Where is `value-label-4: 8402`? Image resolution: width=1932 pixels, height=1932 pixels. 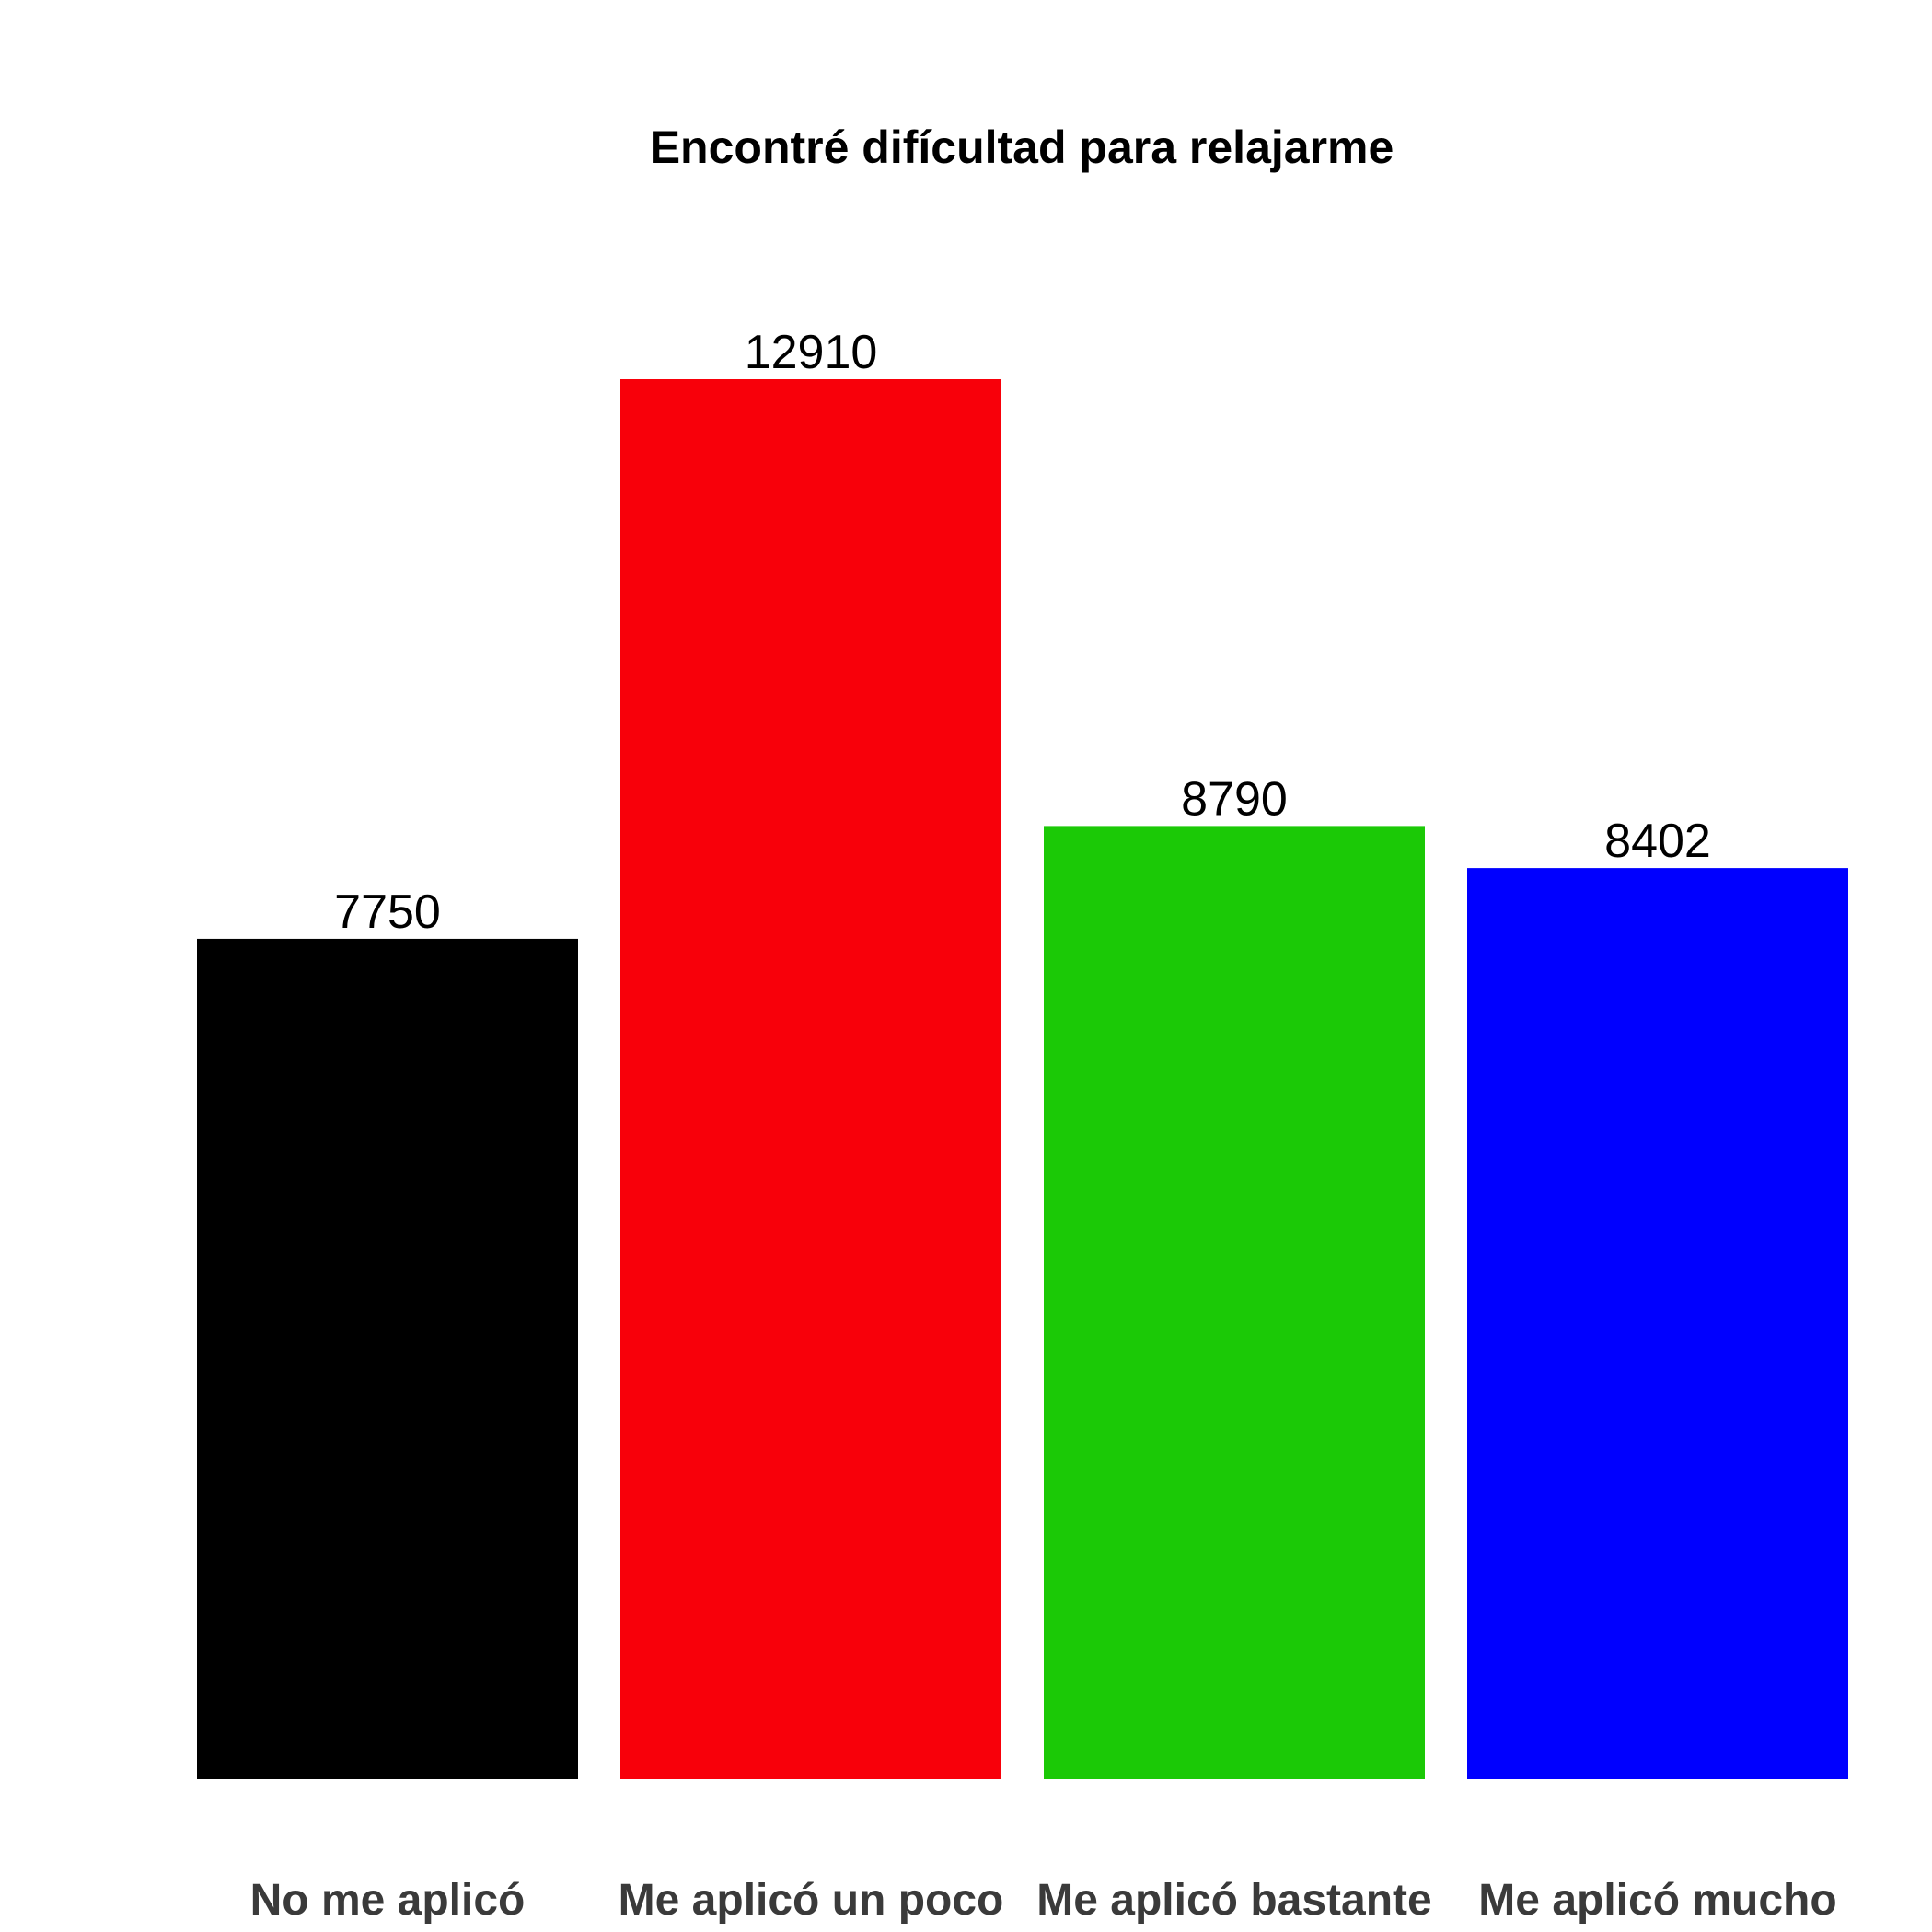 value-label-4: 8402 is located at coordinates (1658, 842).